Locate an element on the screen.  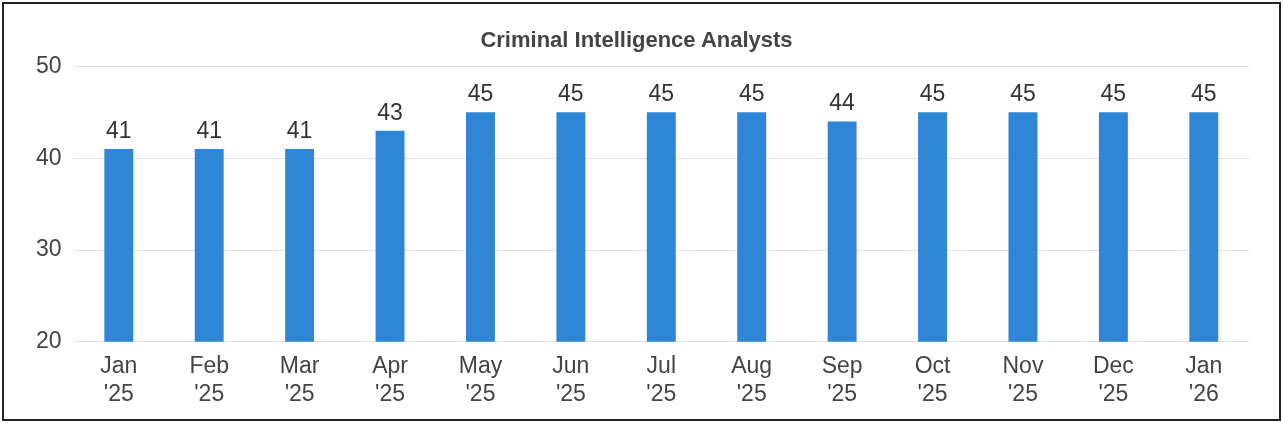
y-tick-label: 40 is located at coordinates (48, 156).